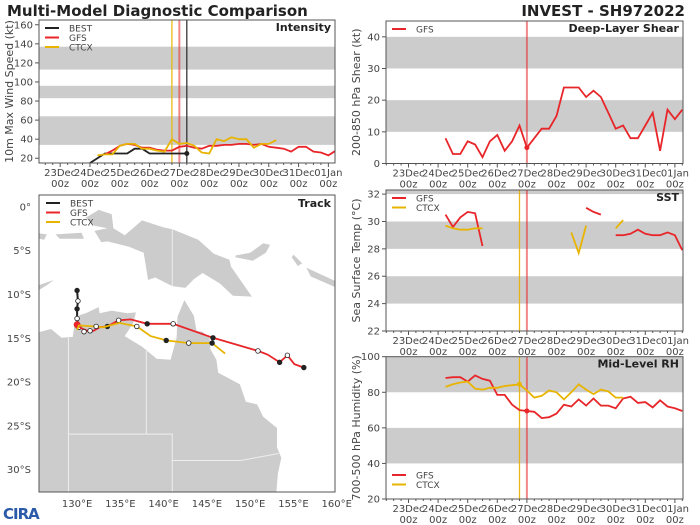 The height and width of the screenshot is (525, 700). I want to click on figure-title: Multi-Model Diagnostic Comparison, so click(157, 11).